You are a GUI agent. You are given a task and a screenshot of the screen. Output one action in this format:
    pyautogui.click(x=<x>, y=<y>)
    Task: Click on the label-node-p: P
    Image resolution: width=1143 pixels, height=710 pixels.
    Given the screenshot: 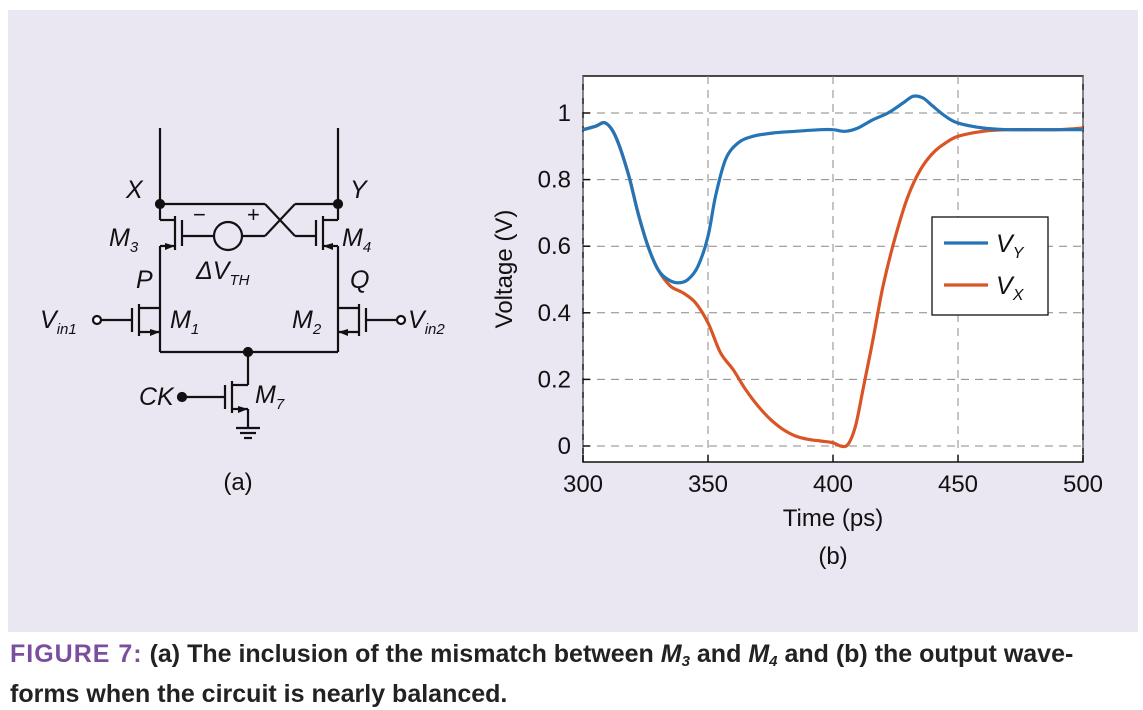 What is the action you would take?
    pyautogui.click(x=144, y=280)
    